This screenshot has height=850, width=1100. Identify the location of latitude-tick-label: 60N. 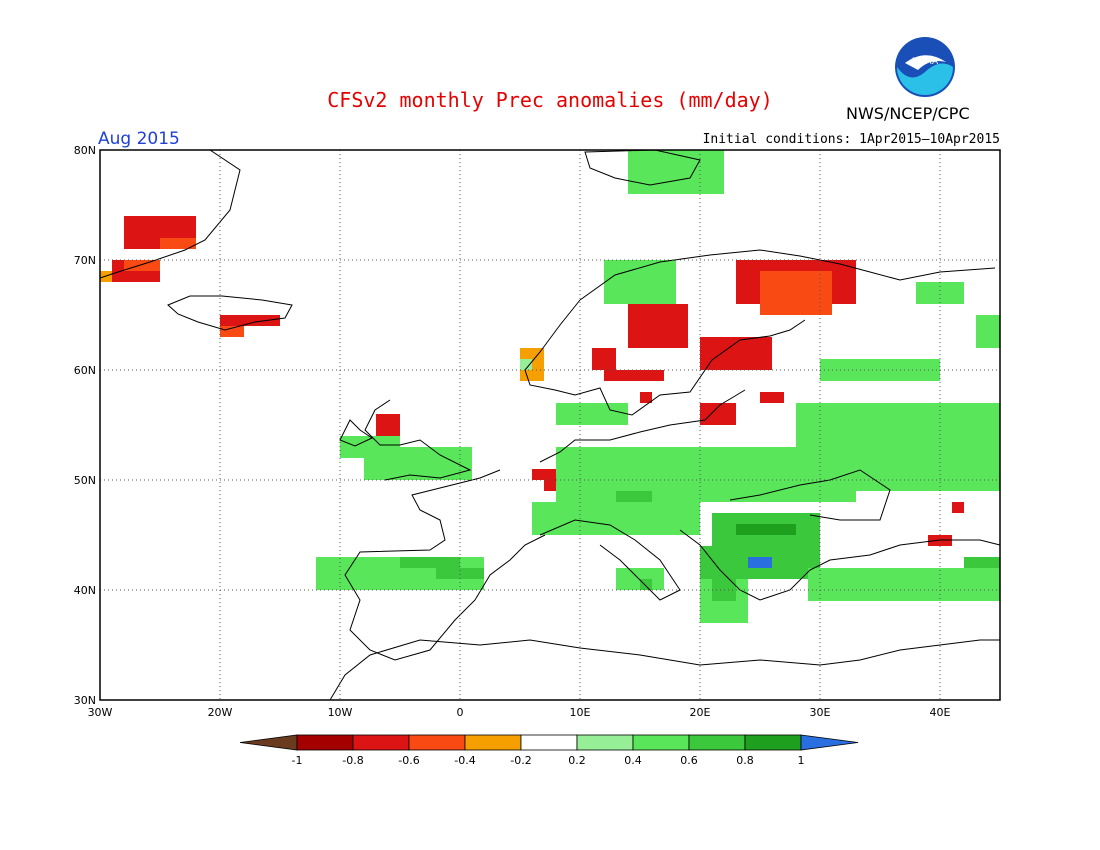
(85, 370).